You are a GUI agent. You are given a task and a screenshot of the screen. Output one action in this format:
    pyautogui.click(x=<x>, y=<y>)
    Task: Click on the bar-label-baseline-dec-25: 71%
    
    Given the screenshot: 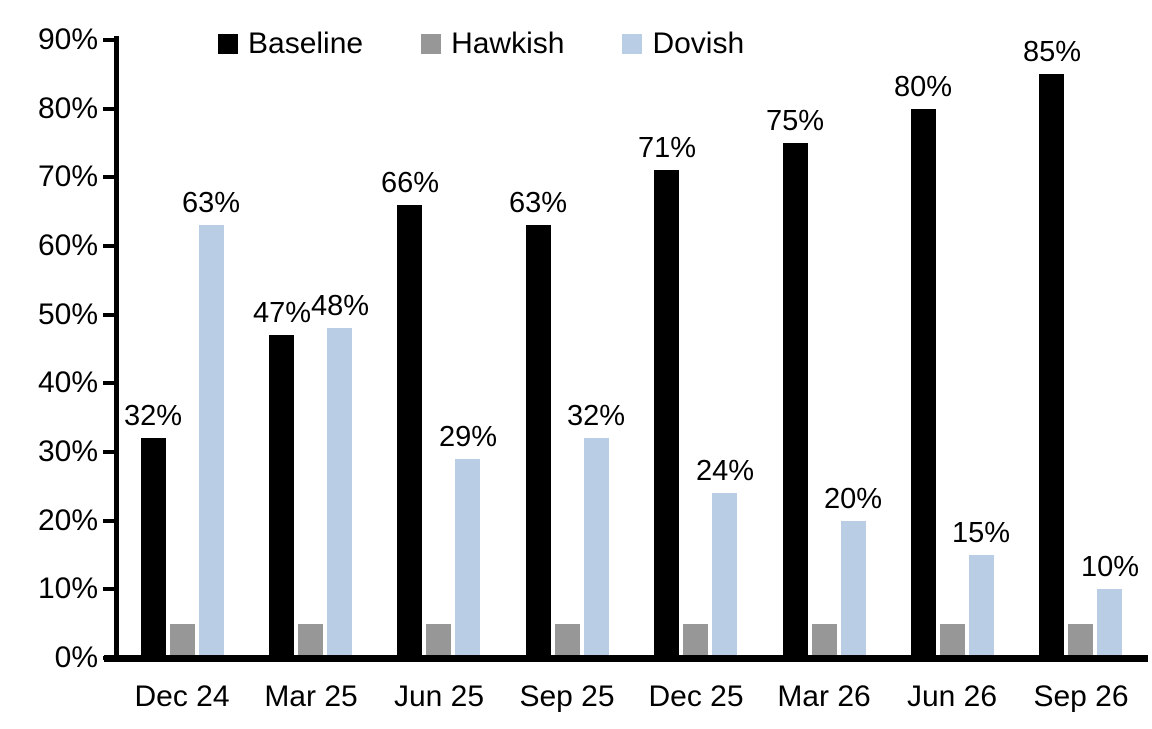 What is the action you would take?
    pyautogui.click(x=667, y=148)
    